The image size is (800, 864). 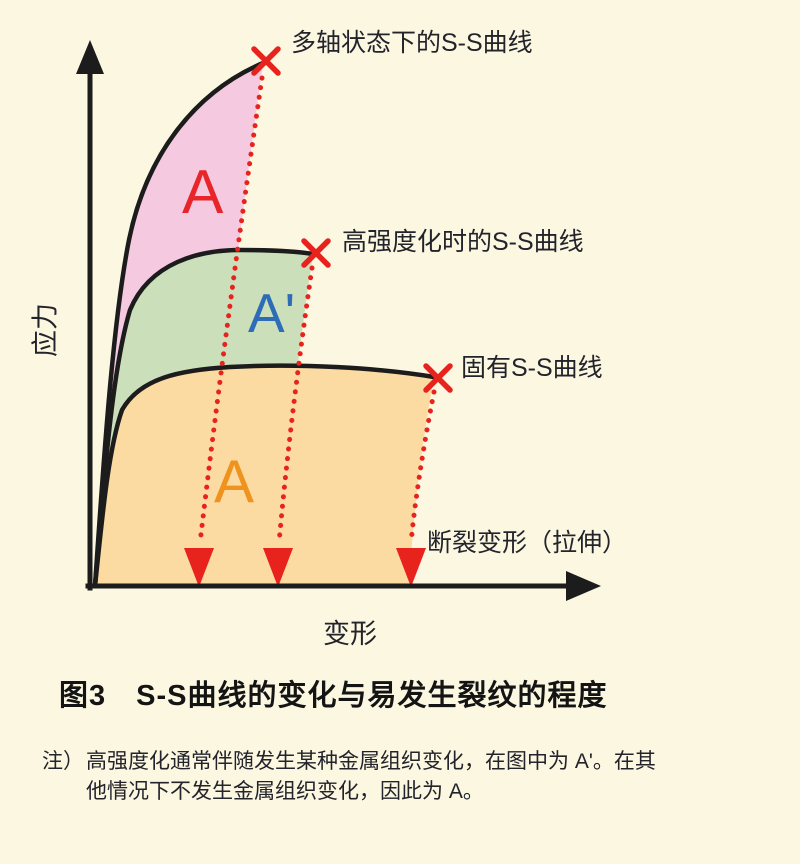 I want to click on curve-high-strength, so click(x=204, y=418).